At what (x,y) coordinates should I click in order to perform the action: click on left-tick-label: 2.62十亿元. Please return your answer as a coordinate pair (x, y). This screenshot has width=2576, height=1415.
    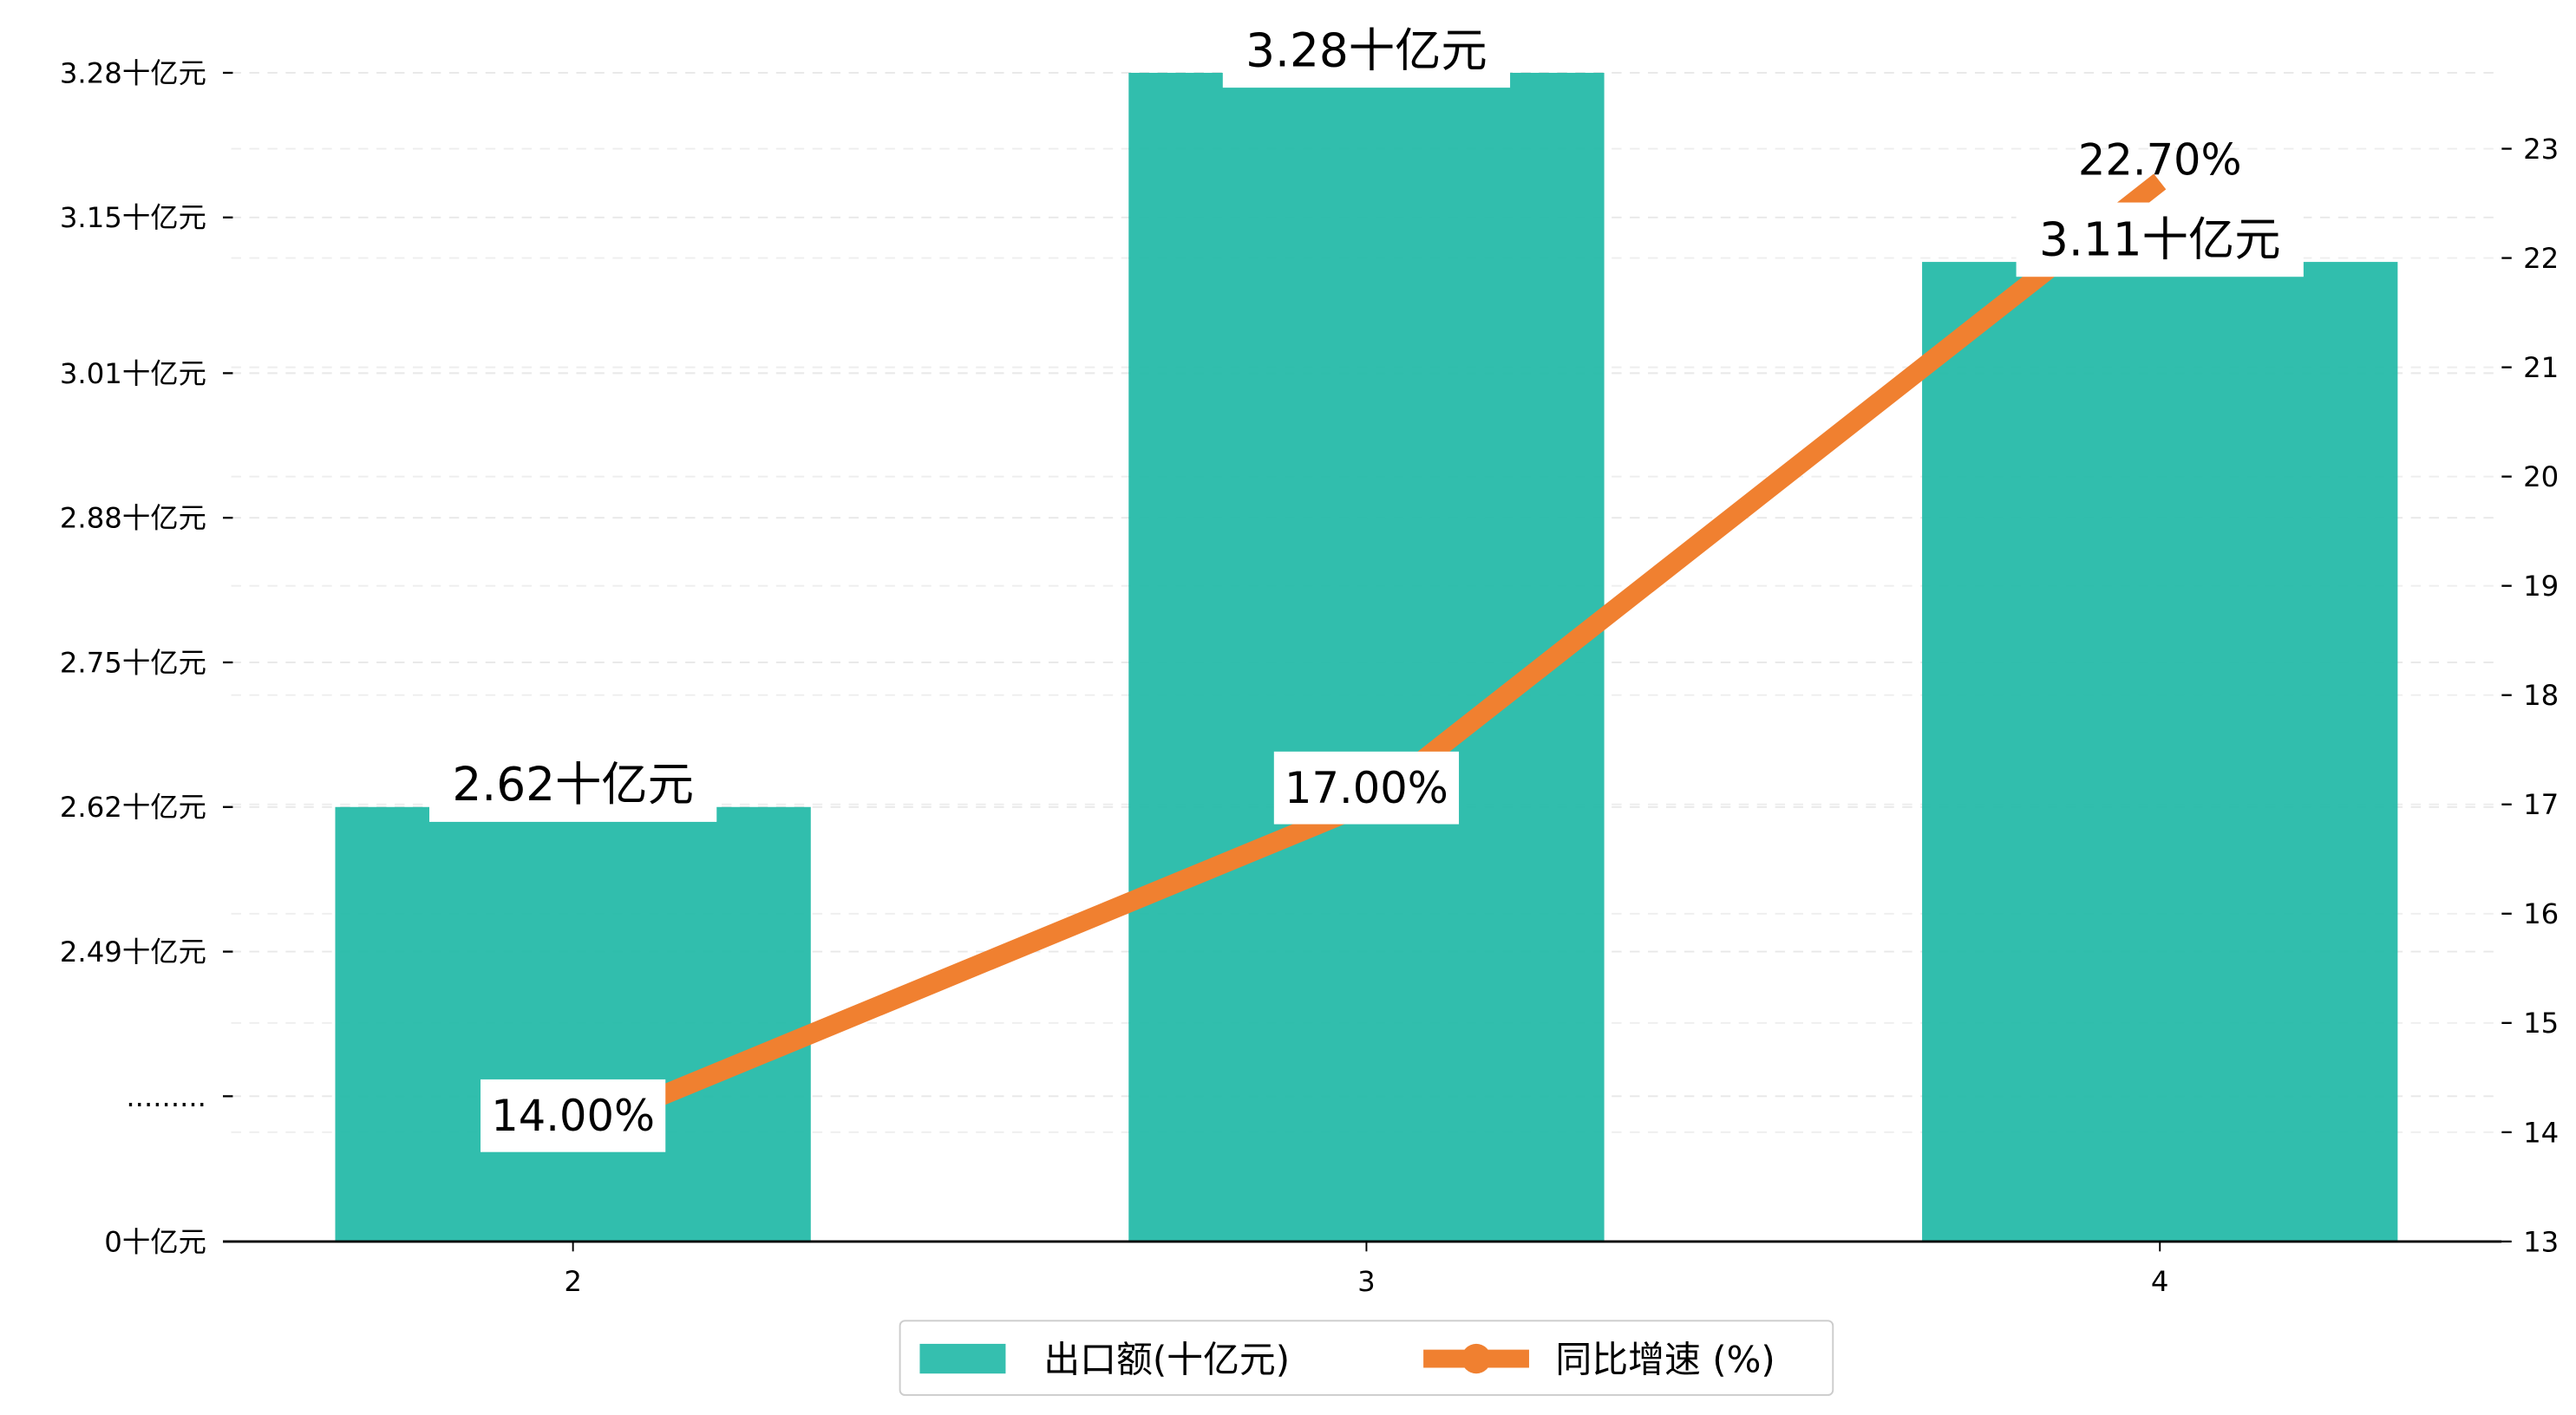
    Looking at the image, I should click on (133, 807).